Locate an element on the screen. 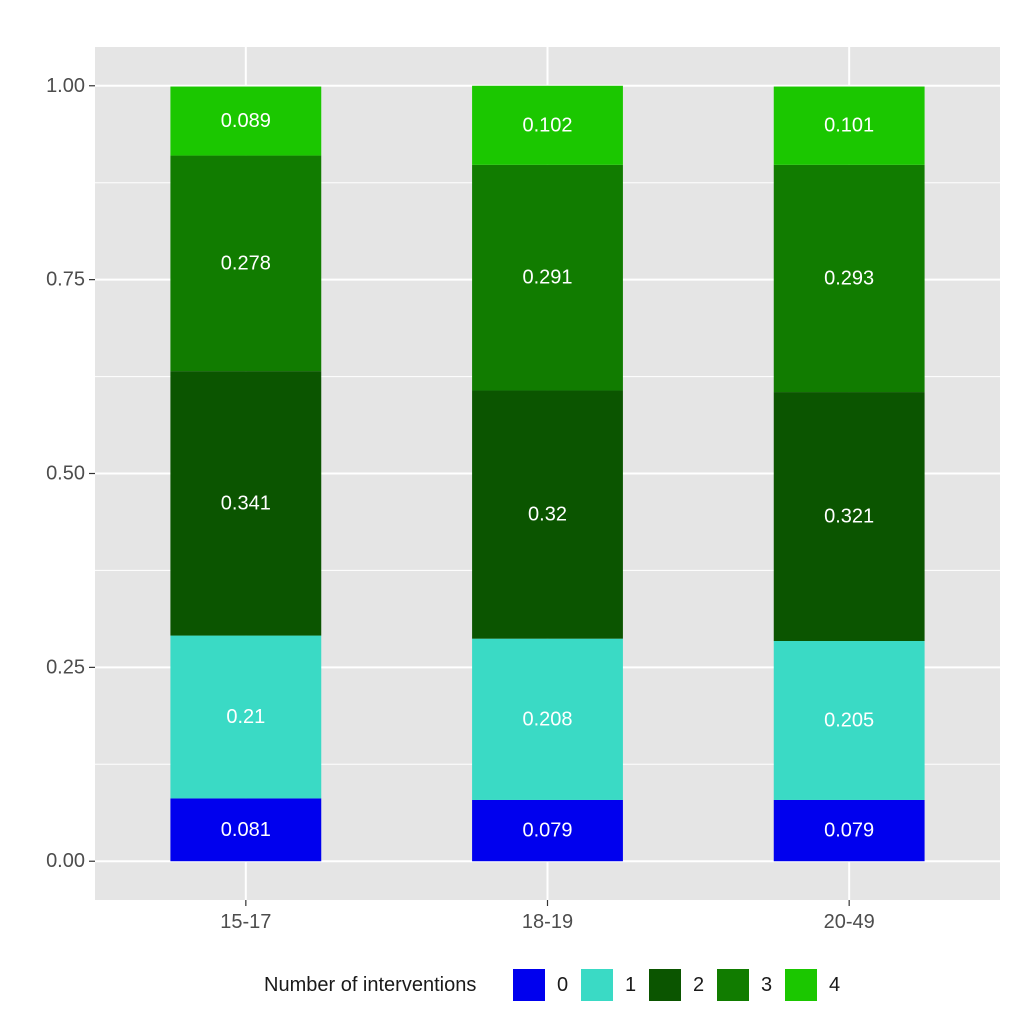 Image resolution: width=1024 pixels, height=1024 pixels. data-label-18-19-series-3: 0.291 is located at coordinates (547, 278).